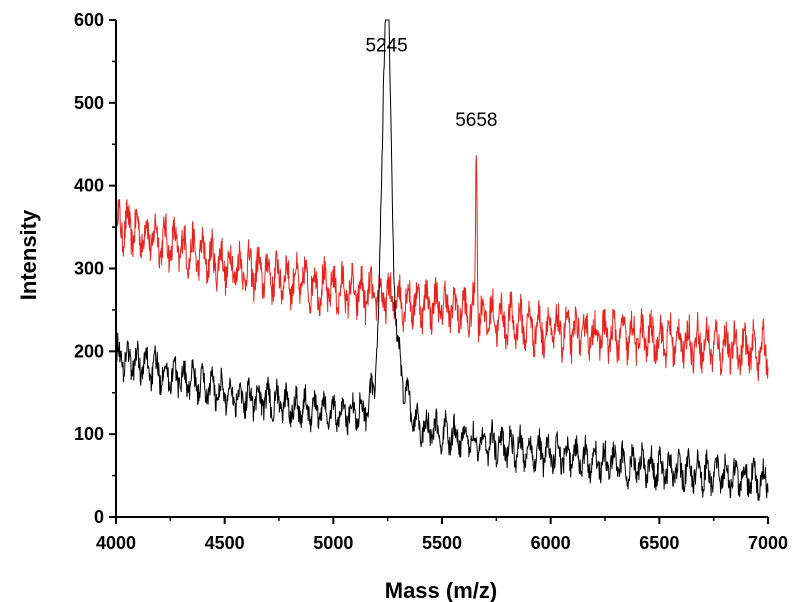  Describe the element at coordinates (333, 543) in the screenshot. I see `x-tick-label: 5000` at that location.